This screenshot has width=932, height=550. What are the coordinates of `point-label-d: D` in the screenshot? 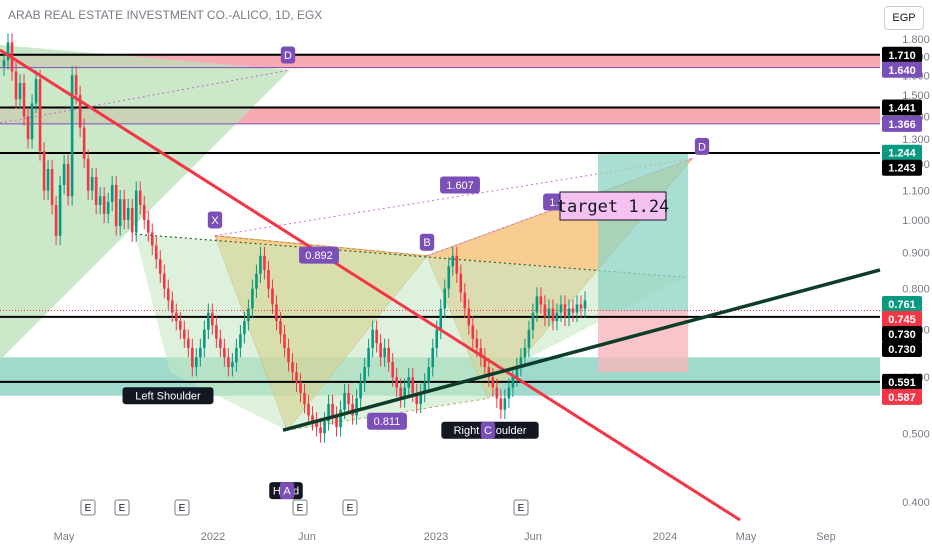 It's located at (702, 146).